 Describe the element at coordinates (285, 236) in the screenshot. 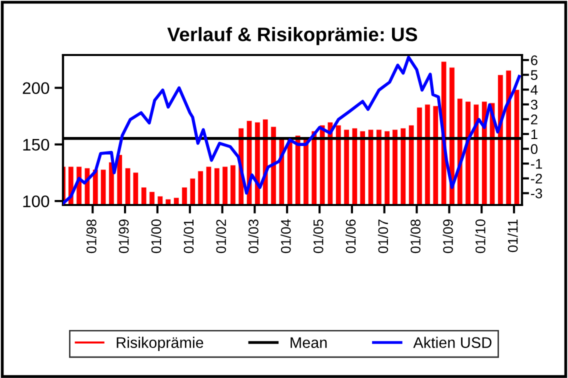

I see `x-tick-label: 01/04` at that location.